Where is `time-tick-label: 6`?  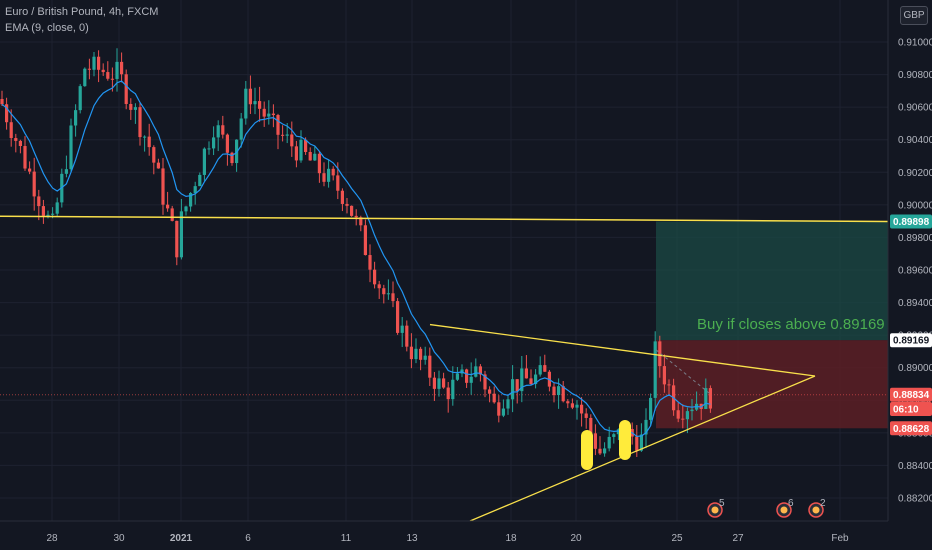
time-tick-label: 6 is located at coordinates (248, 538).